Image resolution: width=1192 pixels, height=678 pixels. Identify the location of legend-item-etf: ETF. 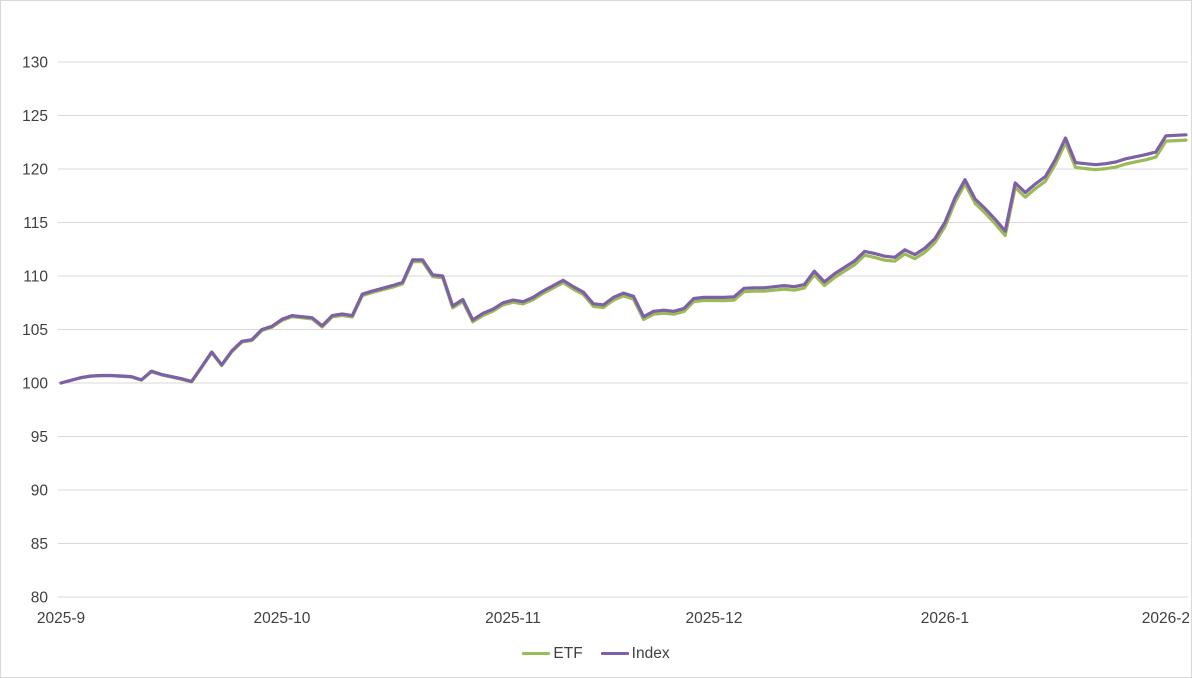
(552, 653).